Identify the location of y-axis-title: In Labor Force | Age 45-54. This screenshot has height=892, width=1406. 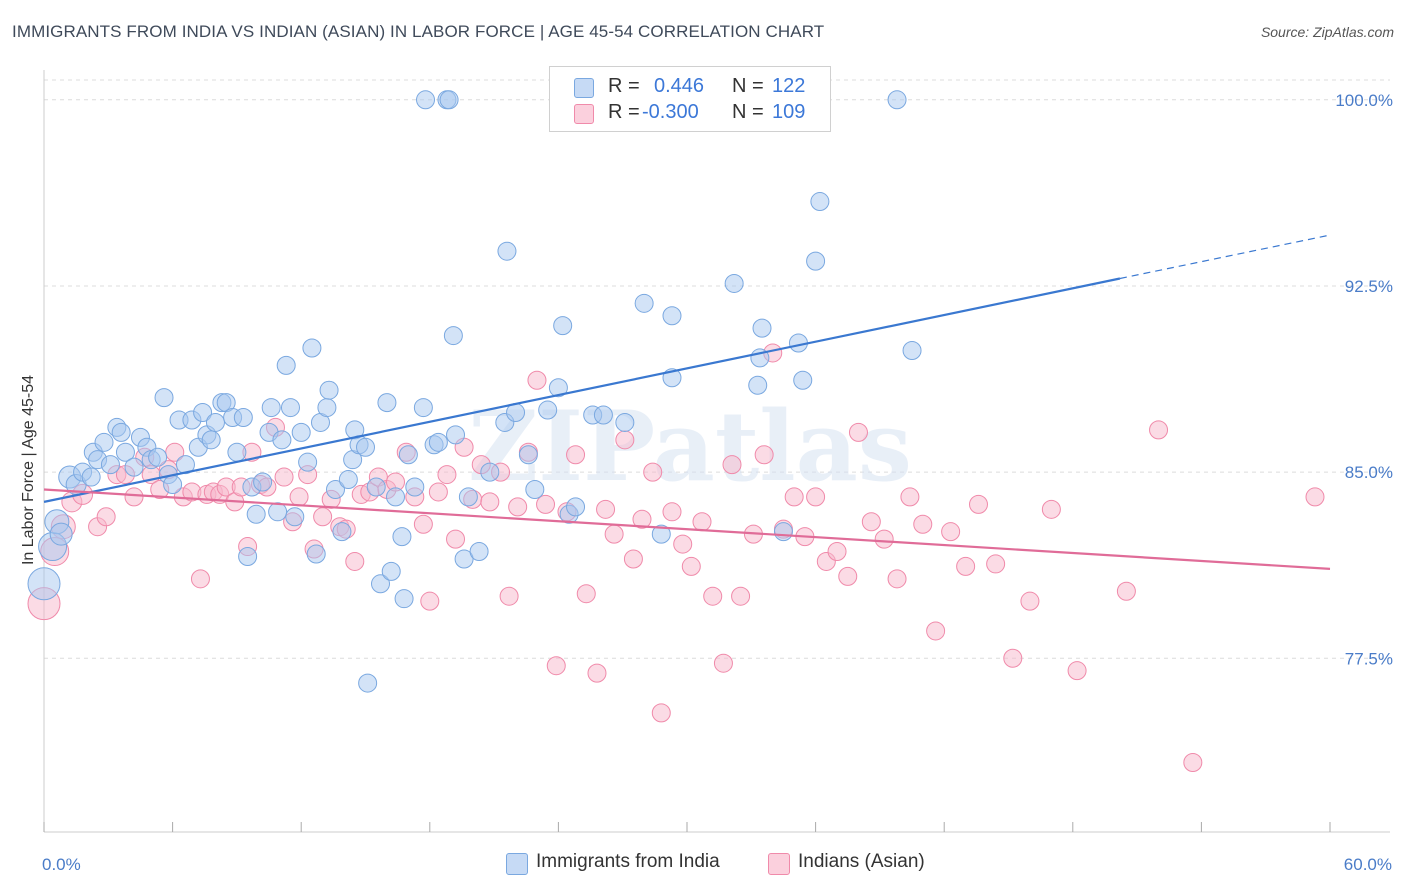
(28, 470).